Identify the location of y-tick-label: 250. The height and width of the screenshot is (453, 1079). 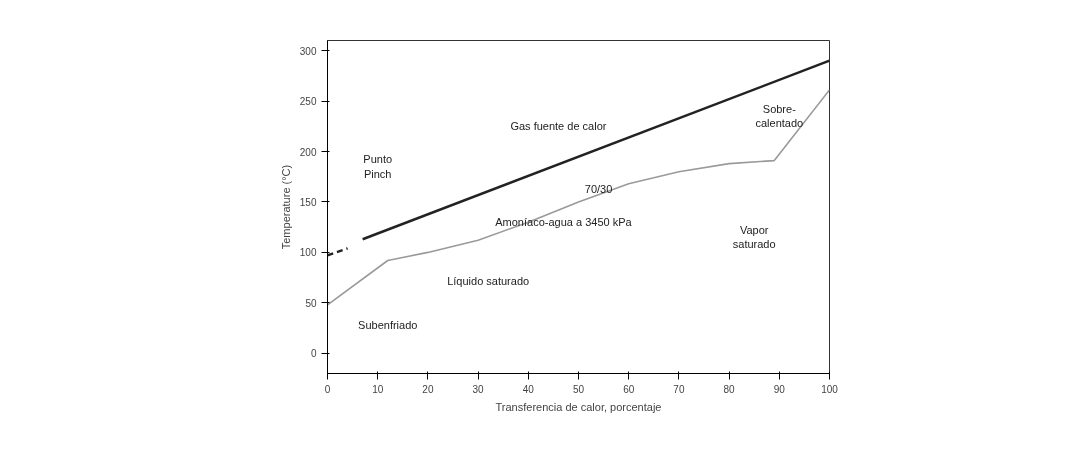
(308, 102).